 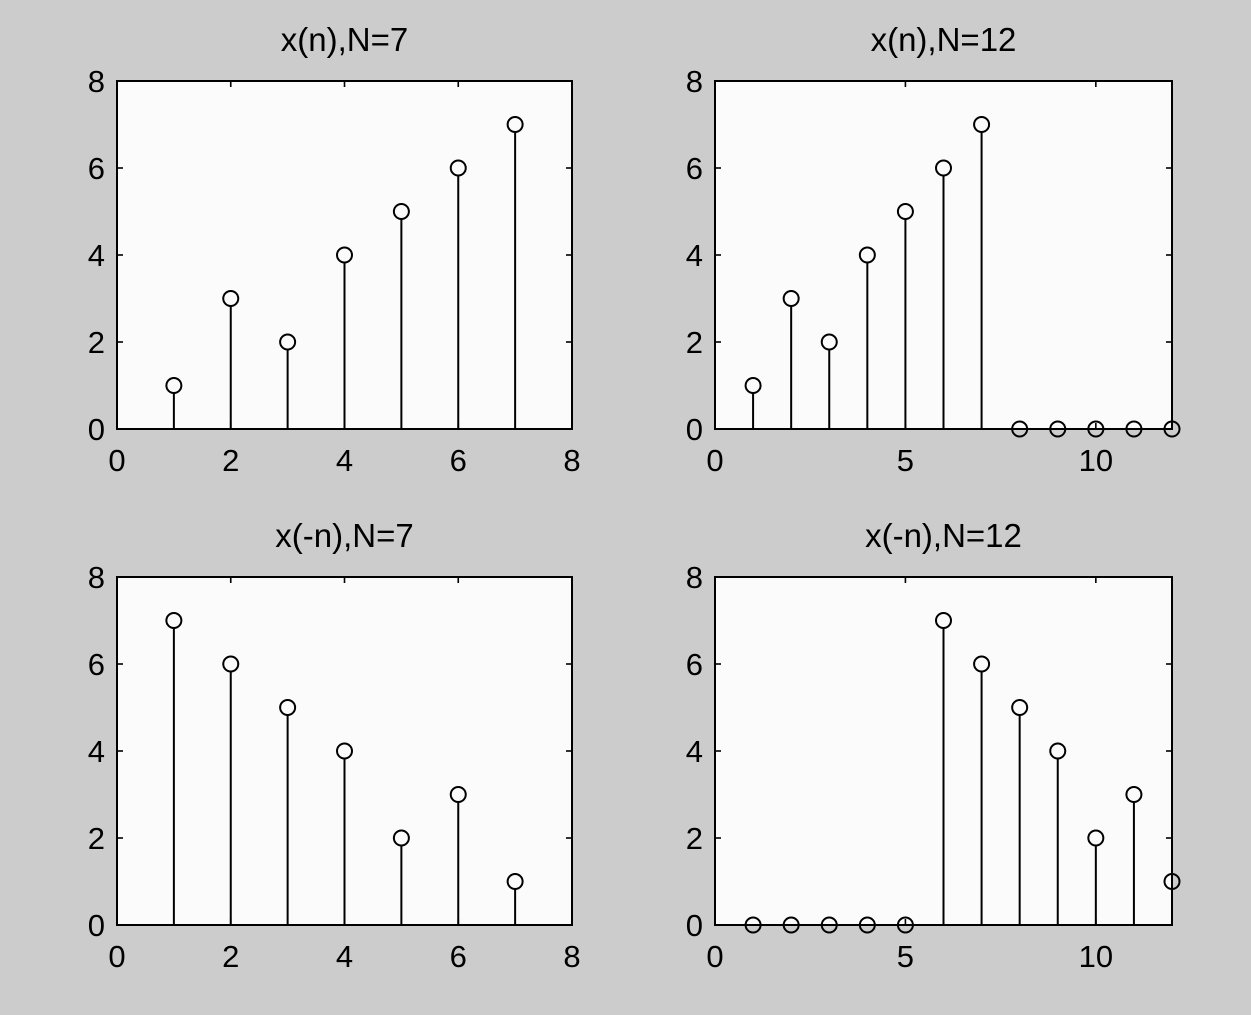 I want to click on subplot-title: x(n),N=12, so click(x=943, y=39).